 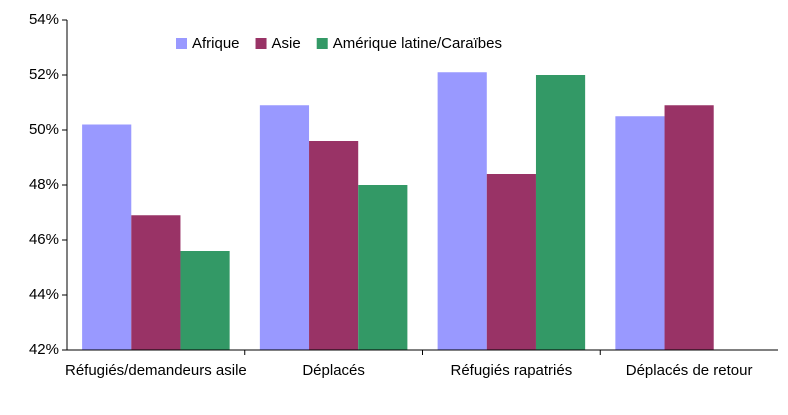 I want to click on y-tick-label: 44%, so click(x=44, y=294).